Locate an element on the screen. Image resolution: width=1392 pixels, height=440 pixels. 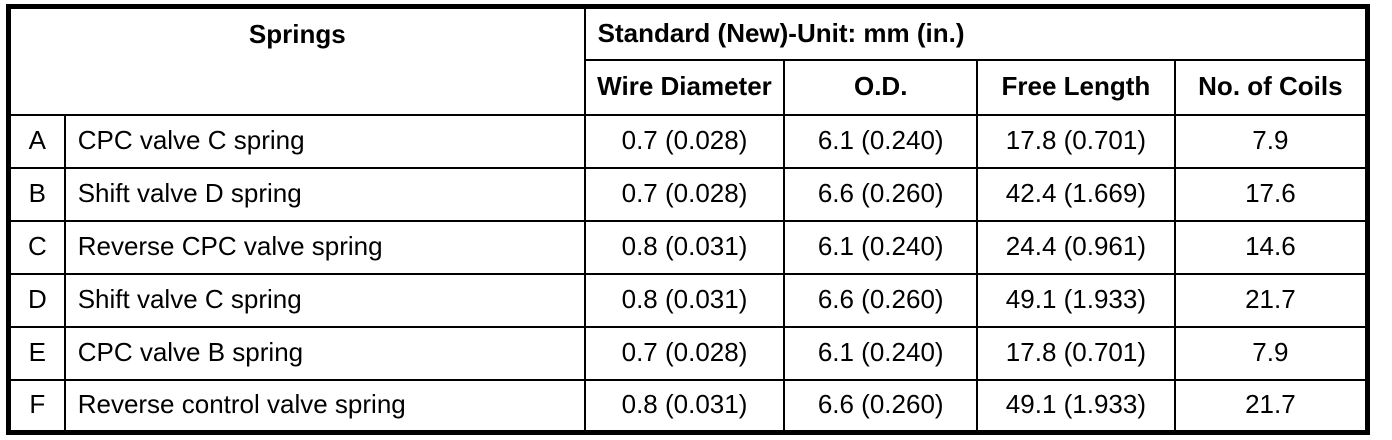
row-id-cell: C is located at coordinates (36, 247).